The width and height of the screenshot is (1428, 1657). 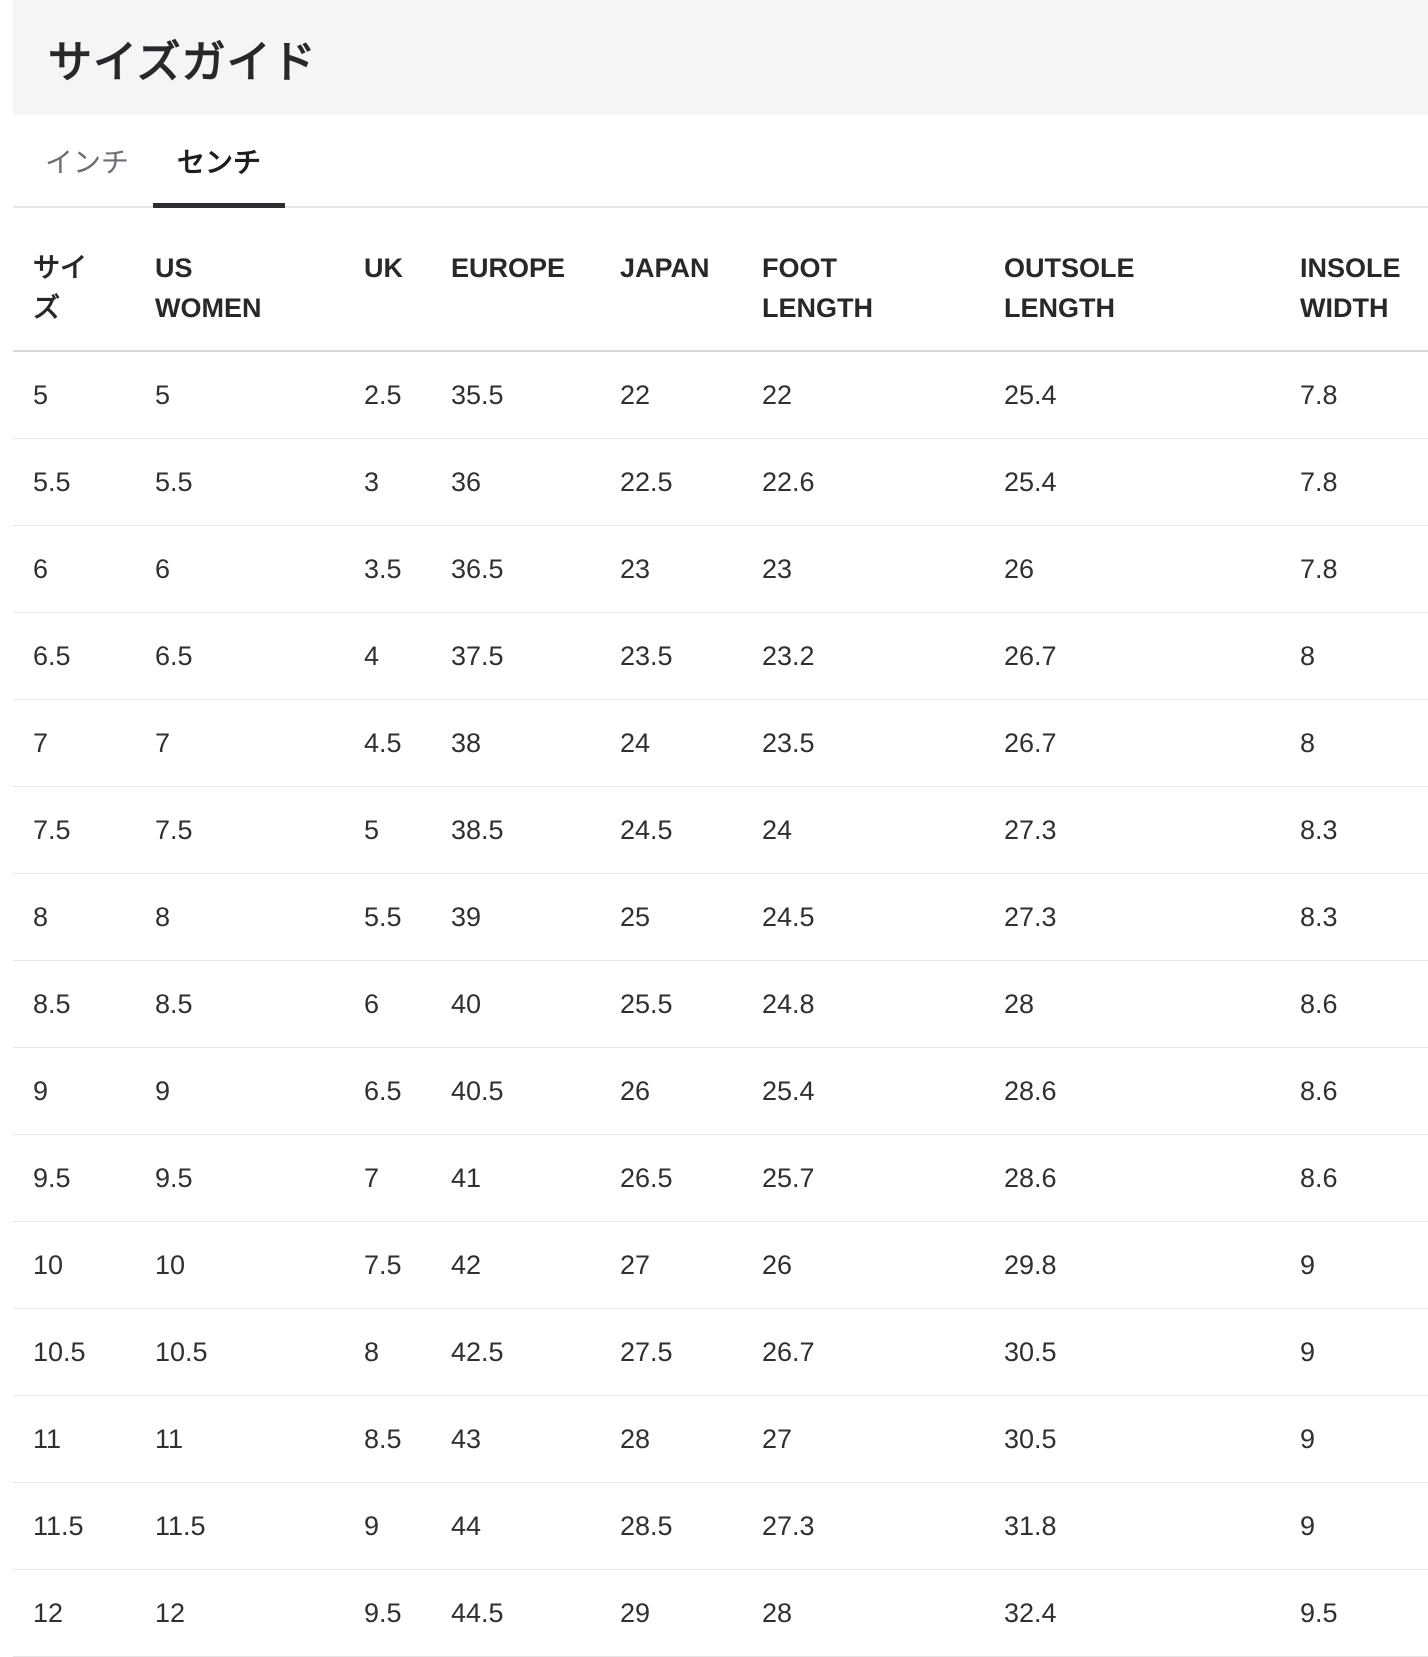 I want to click on table-cell: 24.8, so click(x=883, y=1004).